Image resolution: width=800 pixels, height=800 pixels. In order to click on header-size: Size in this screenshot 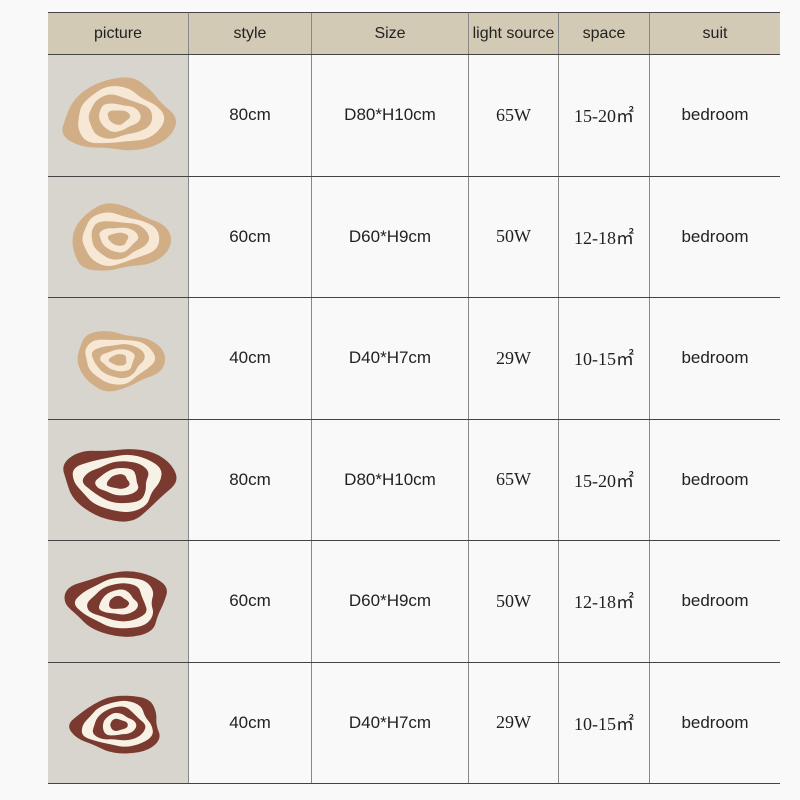, I will do `click(390, 33)`.